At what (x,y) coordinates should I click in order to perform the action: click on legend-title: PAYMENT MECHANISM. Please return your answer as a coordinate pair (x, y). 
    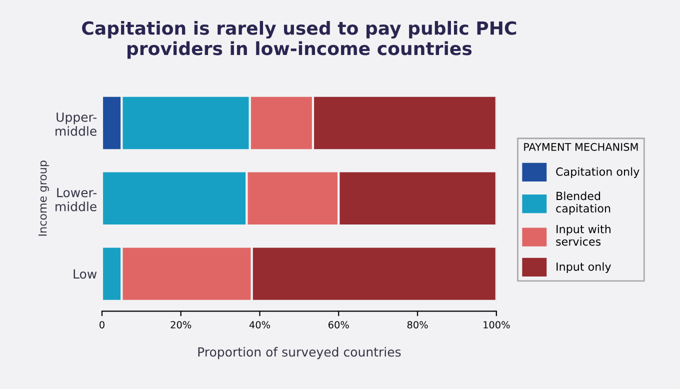
    Looking at the image, I should click on (581, 147).